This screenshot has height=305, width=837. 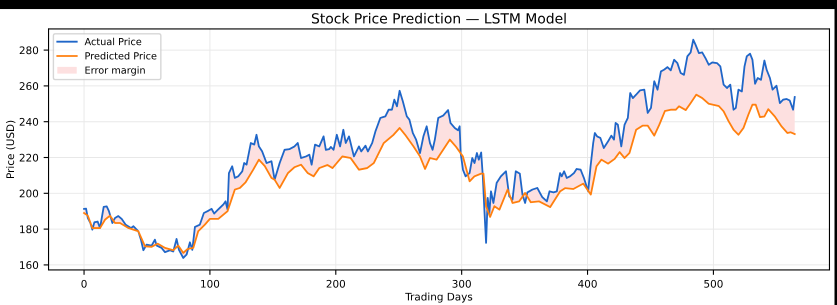 I want to click on x-tick-label: 0, so click(x=84, y=284).